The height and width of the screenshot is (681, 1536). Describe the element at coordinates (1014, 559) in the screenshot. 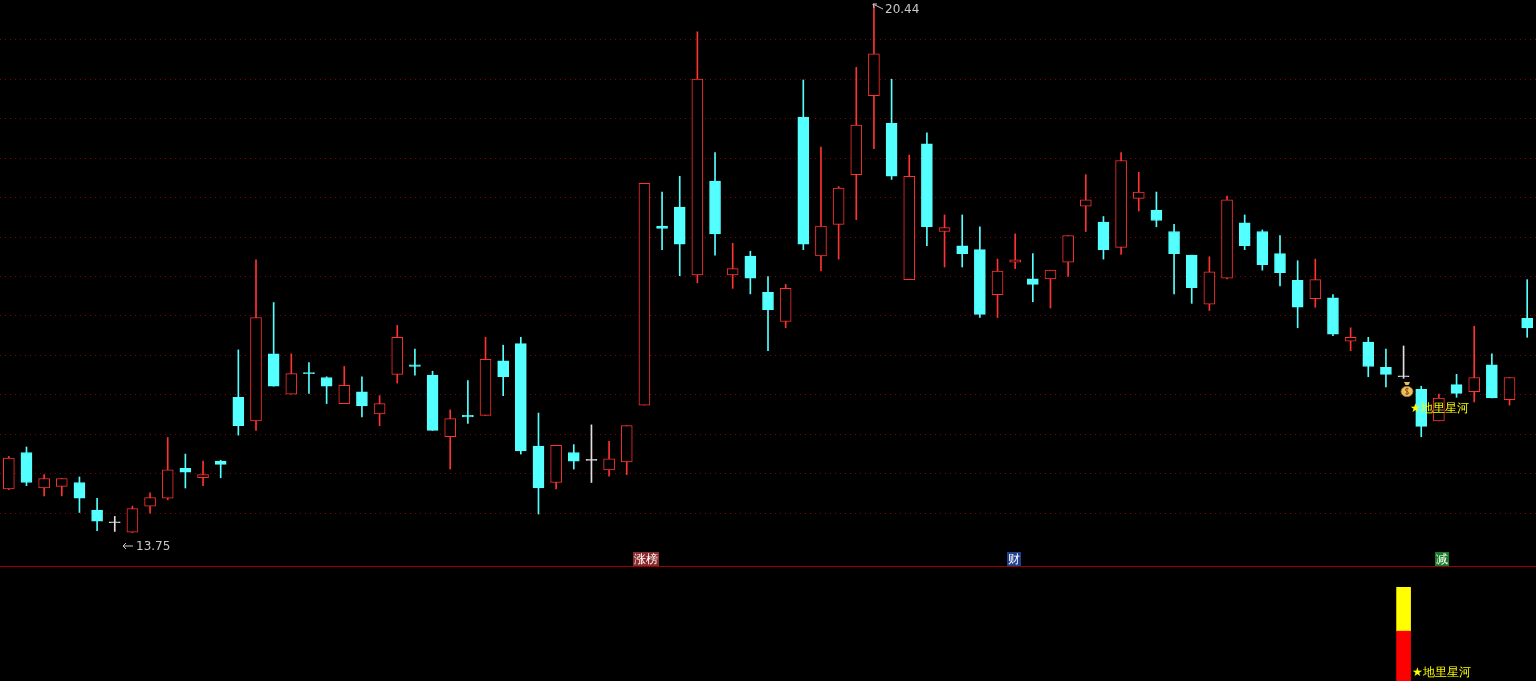

I see `text: 财` at that location.